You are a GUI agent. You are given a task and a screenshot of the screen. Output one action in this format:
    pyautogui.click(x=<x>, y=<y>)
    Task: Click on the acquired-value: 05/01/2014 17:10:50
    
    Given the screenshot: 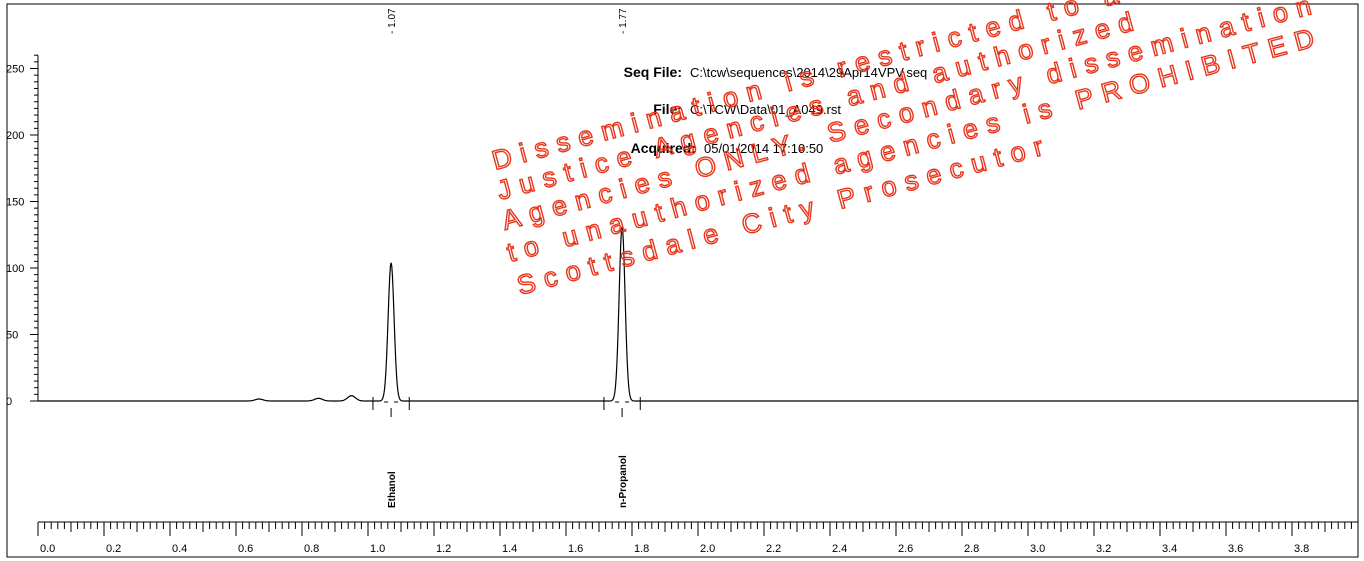 What is the action you would take?
    pyautogui.click(x=763, y=148)
    